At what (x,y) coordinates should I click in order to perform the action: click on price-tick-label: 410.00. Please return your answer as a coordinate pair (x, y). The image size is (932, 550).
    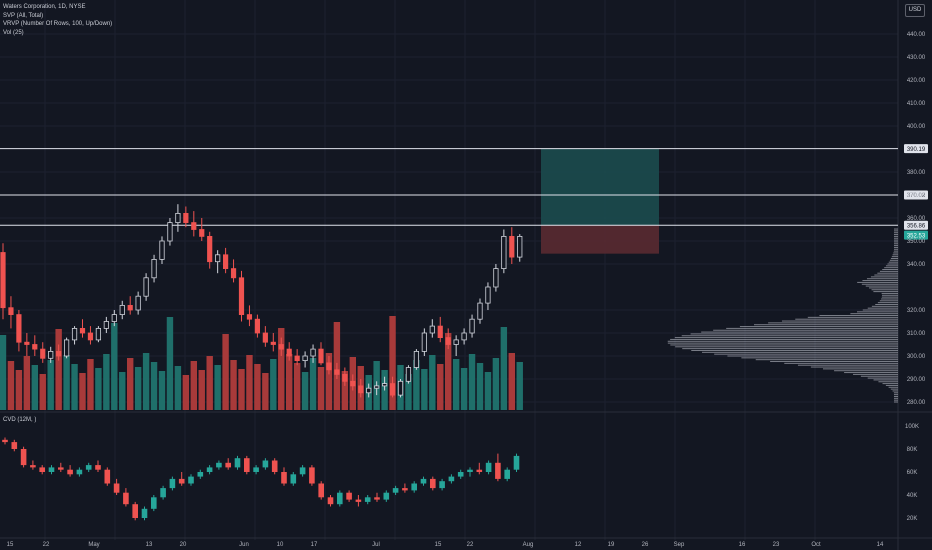
    Looking at the image, I should click on (916, 104).